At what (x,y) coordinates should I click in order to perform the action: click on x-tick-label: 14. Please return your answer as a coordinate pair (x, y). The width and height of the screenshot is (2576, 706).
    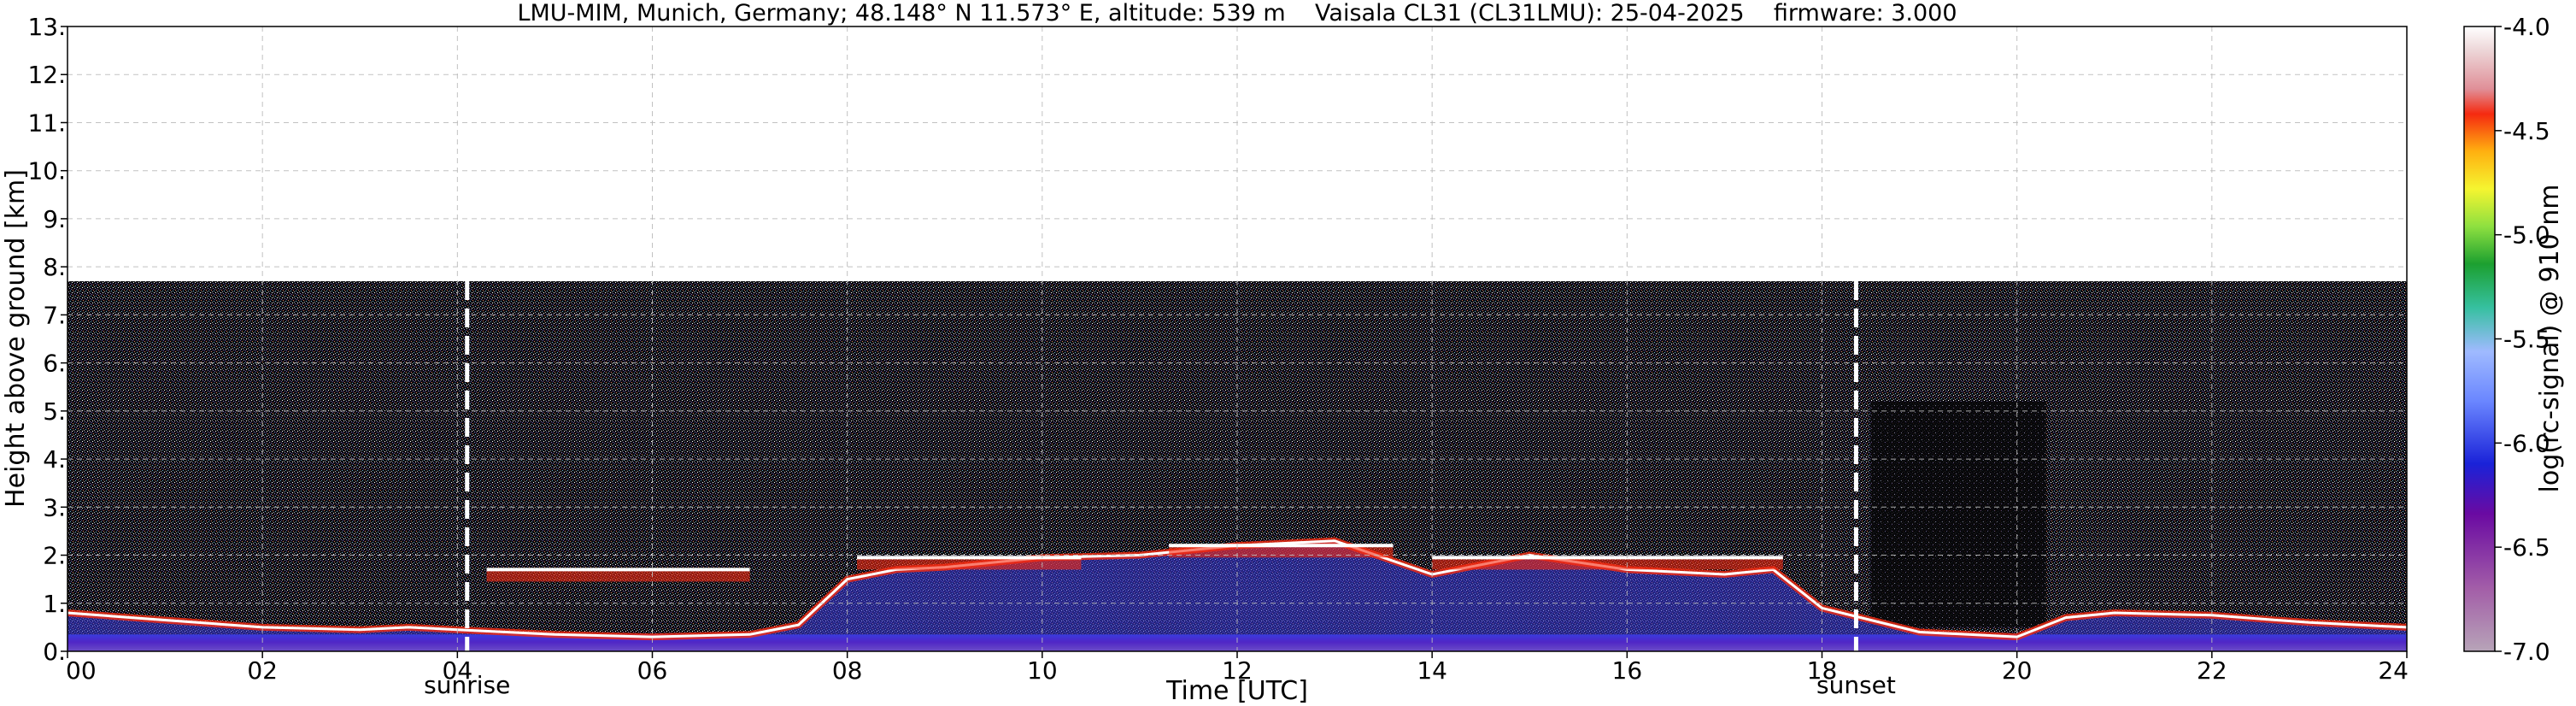
    Looking at the image, I should click on (1432, 670).